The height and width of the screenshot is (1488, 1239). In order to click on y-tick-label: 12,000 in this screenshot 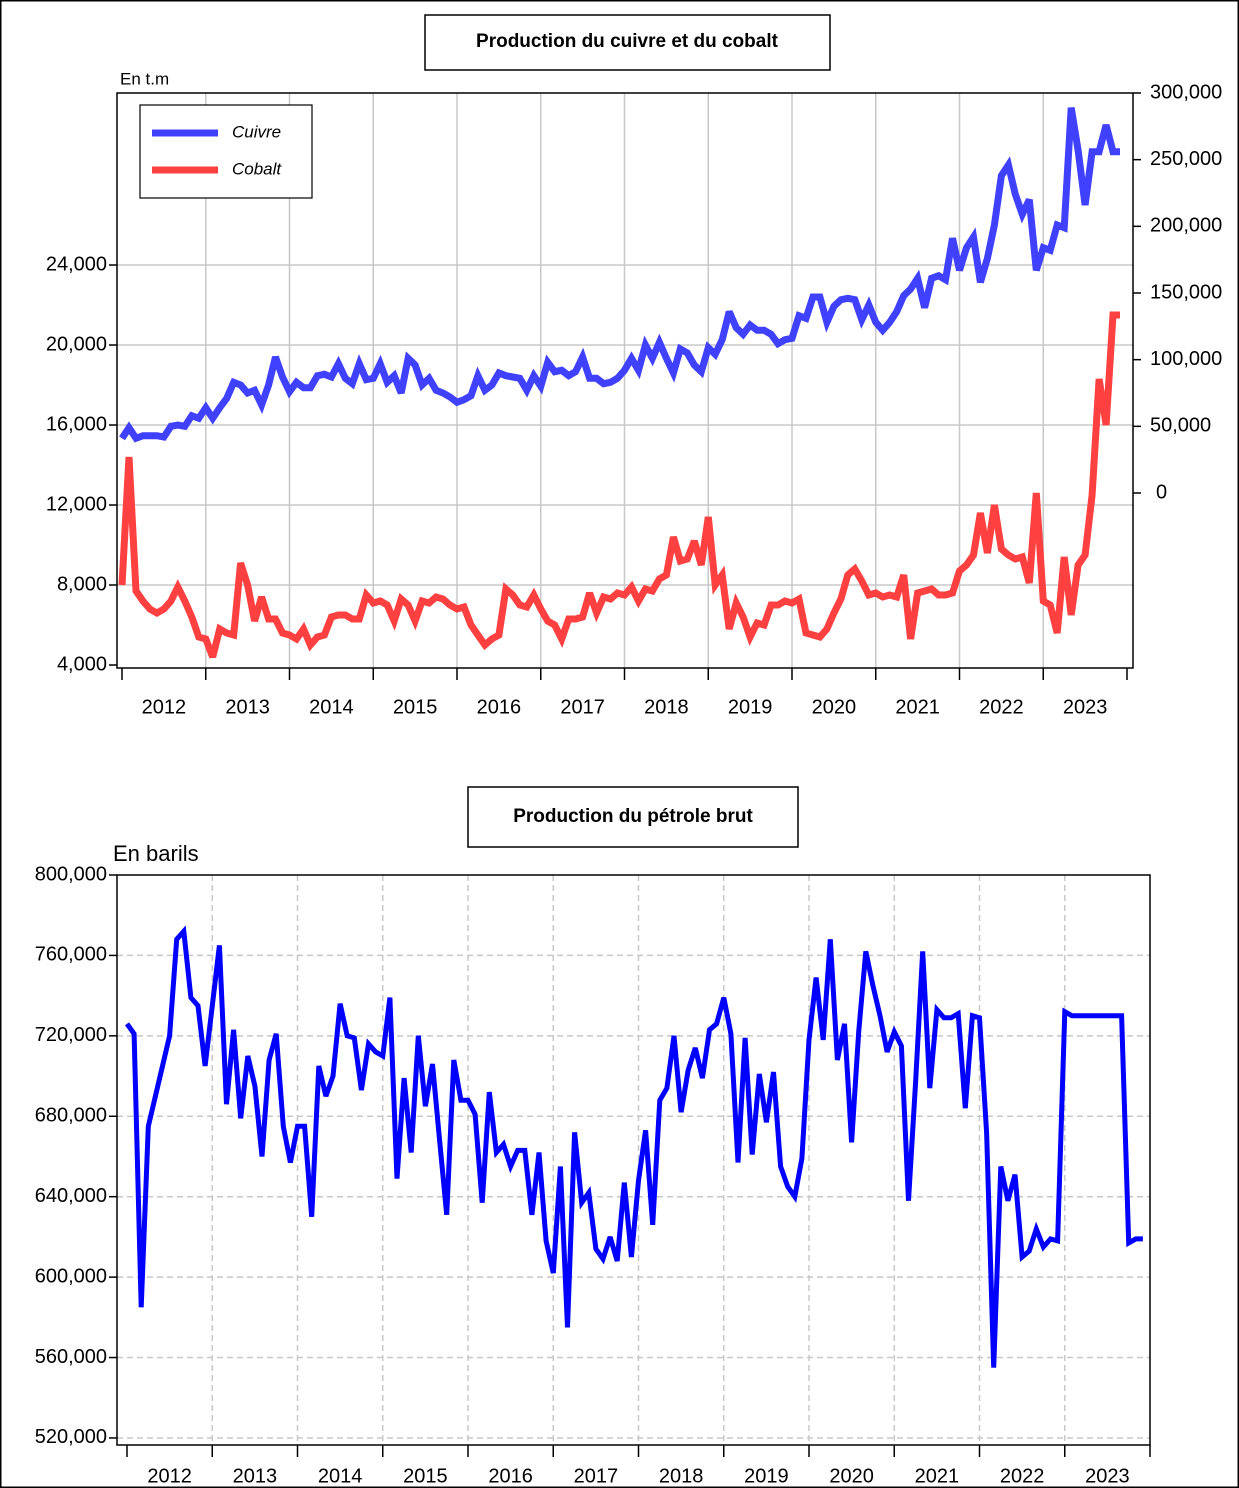, I will do `click(76, 504)`.